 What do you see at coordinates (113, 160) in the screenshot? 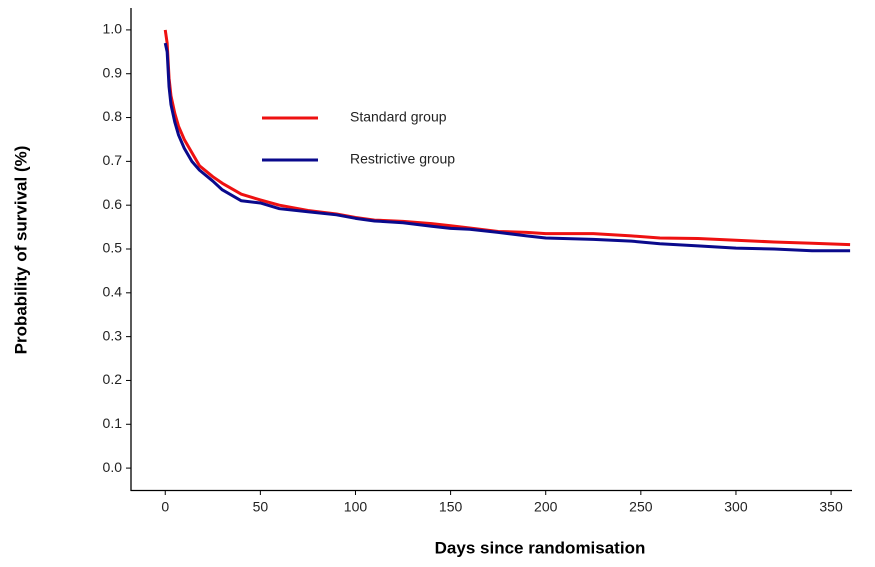
I see `y-tick-label: 0.7` at bounding box center [113, 160].